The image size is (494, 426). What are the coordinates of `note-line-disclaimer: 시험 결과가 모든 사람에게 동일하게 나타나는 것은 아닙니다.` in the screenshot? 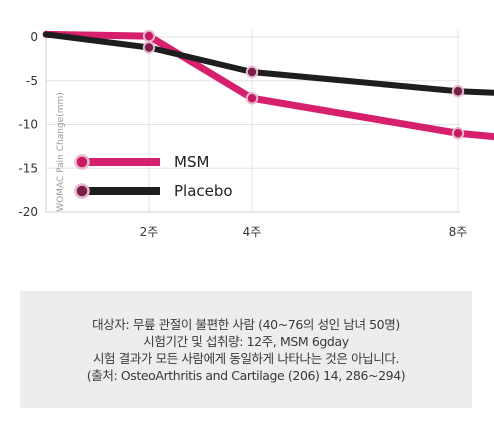 It's located at (246, 358).